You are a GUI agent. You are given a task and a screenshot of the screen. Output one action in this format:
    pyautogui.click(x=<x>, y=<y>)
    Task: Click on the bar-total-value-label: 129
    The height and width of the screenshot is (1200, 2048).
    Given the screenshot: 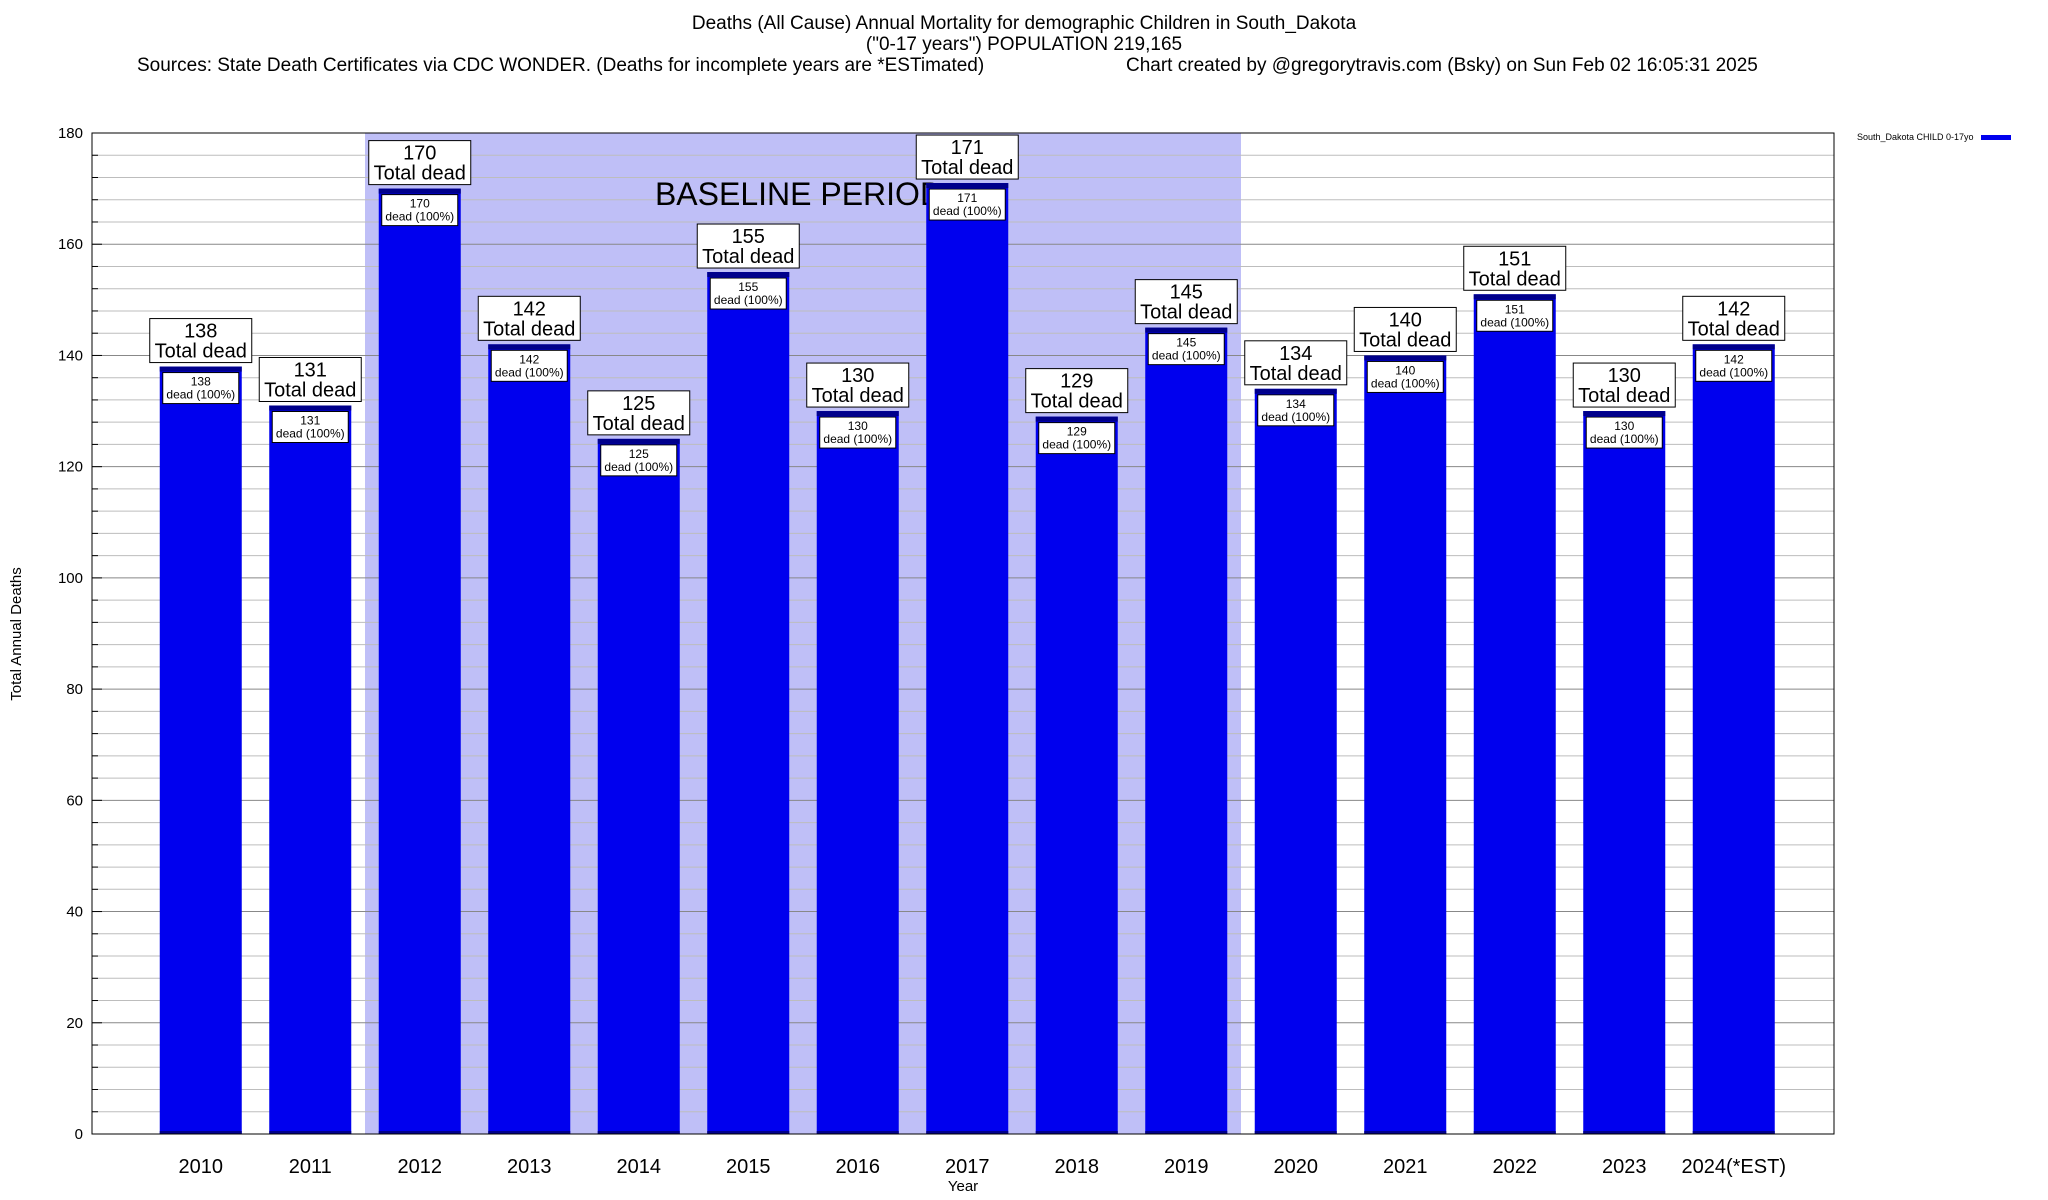 What is the action you would take?
    pyautogui.click(x=1076, y=382)
    